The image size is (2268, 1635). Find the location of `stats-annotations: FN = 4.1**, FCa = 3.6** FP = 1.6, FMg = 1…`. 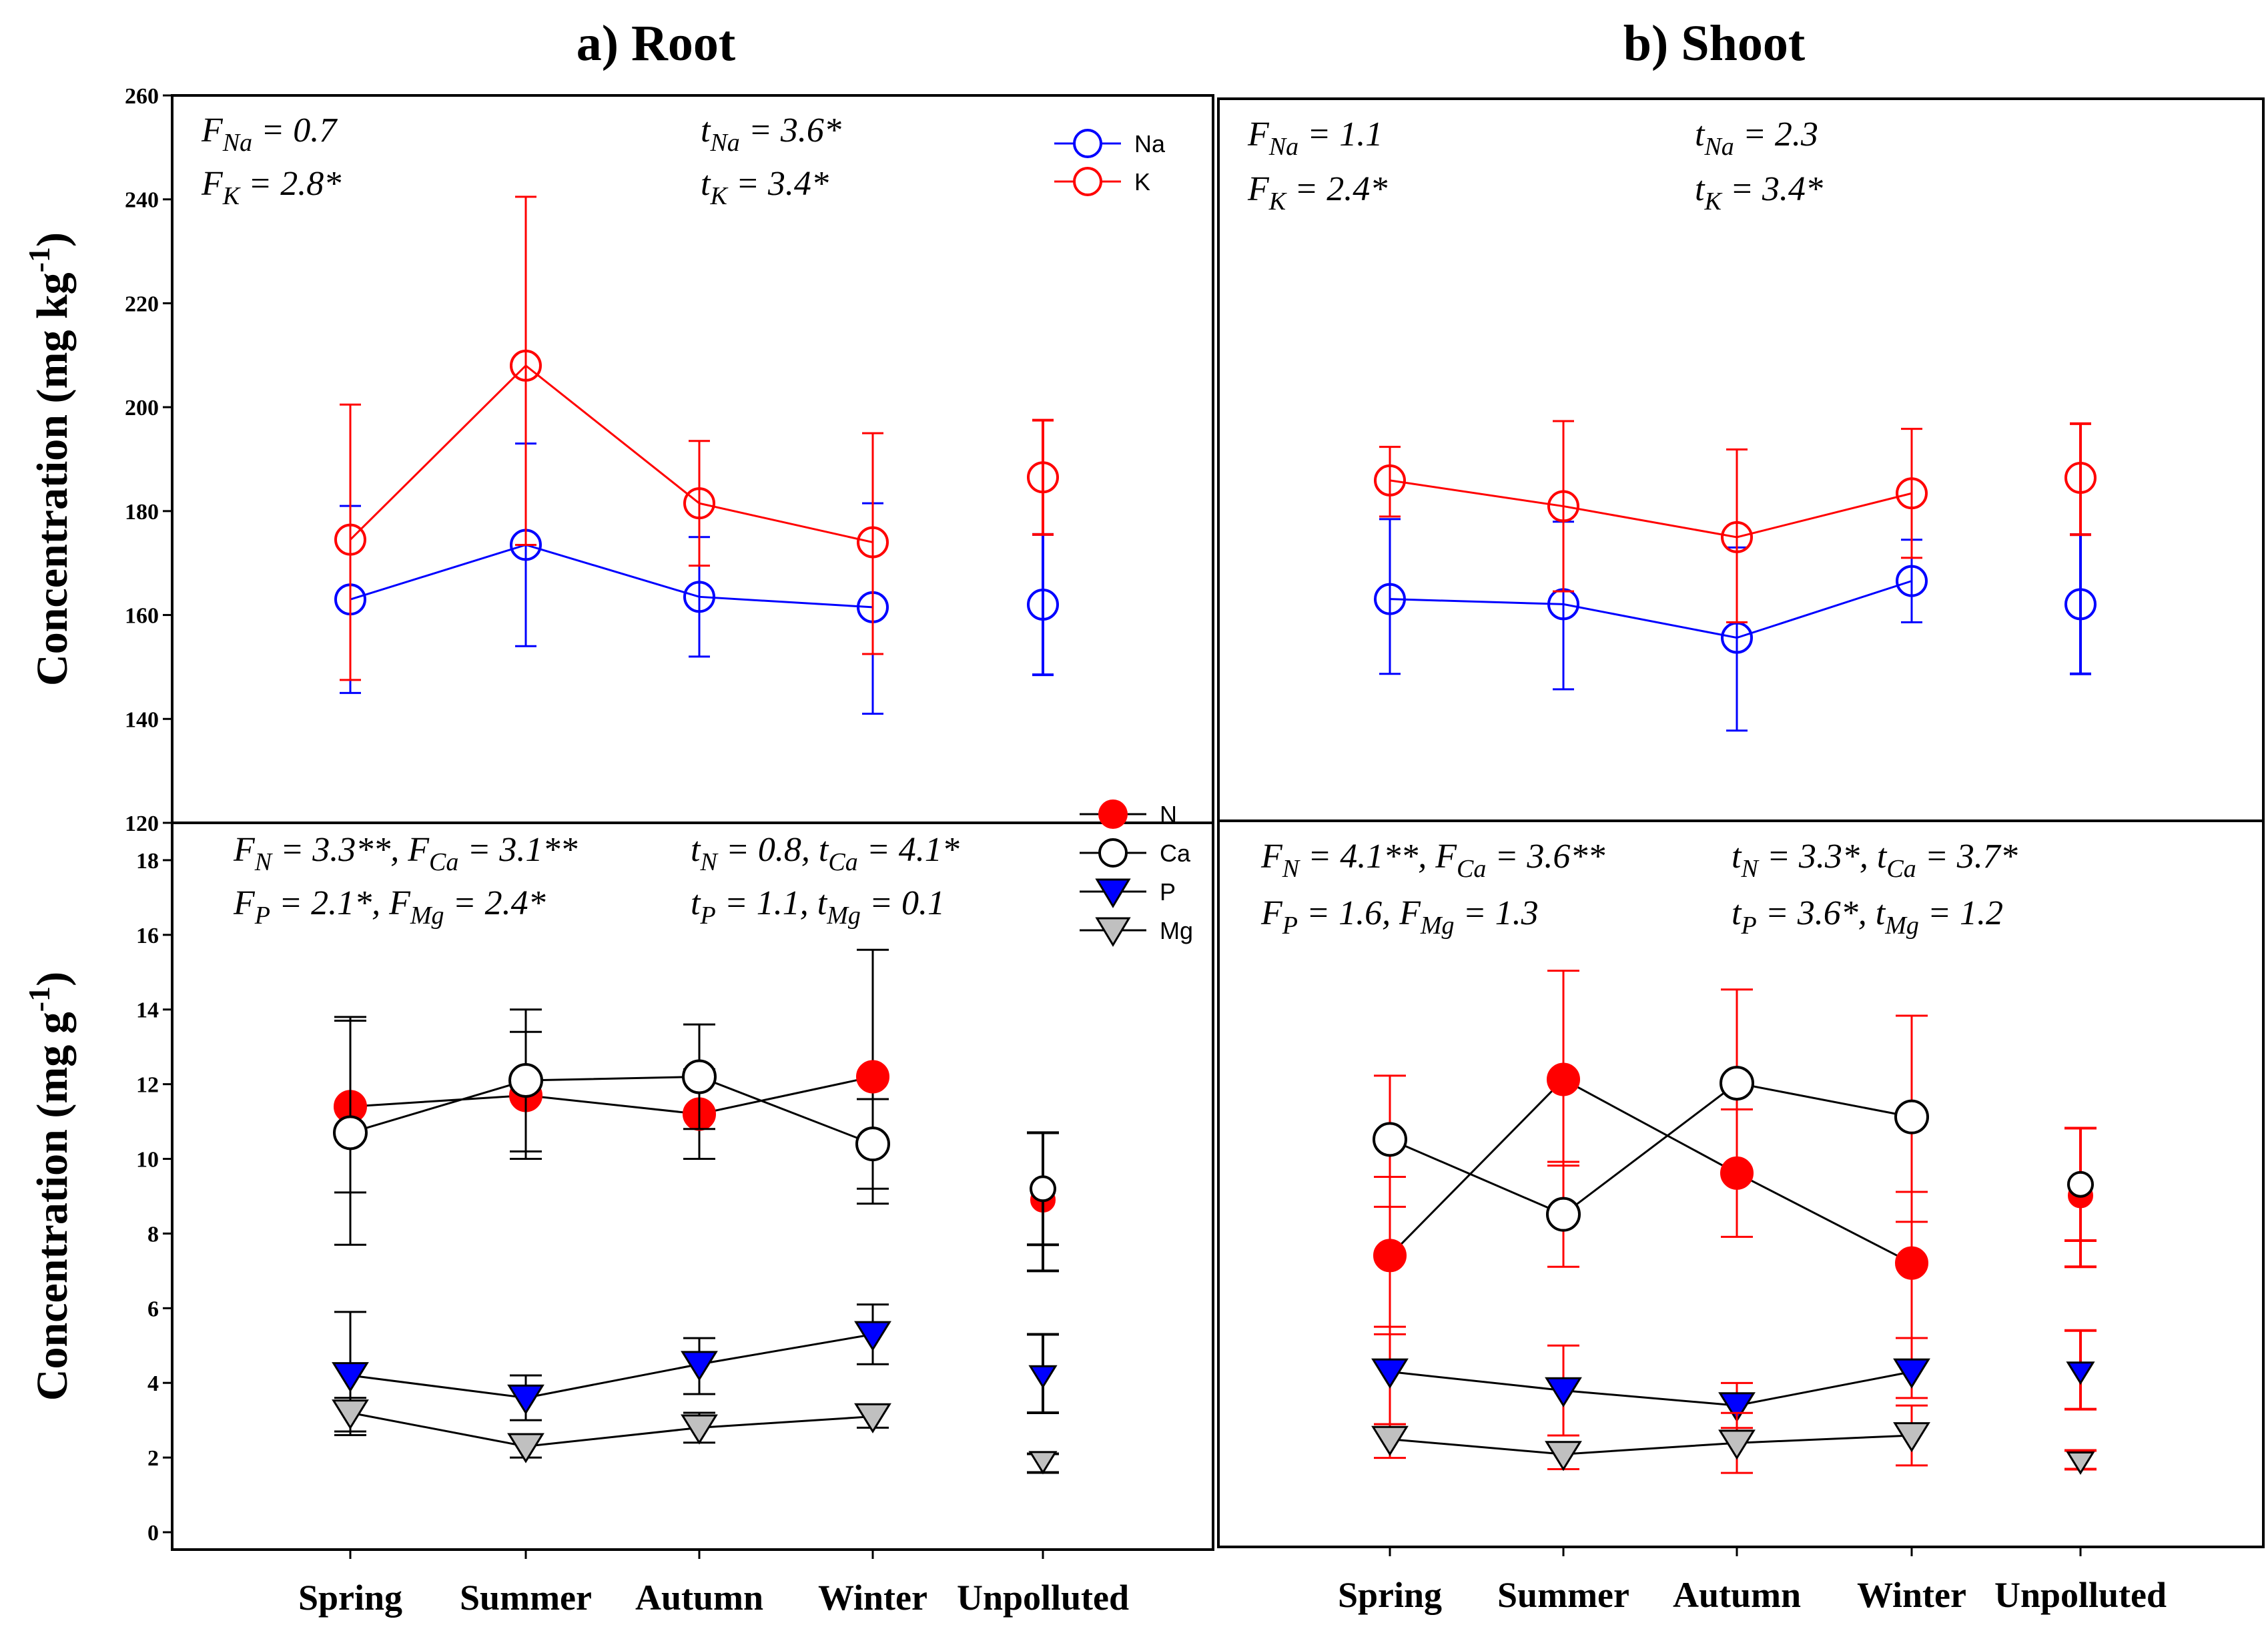

stats-annotations: FN = 4.1**, FCa = 3.6** FP = 1.6, FMg = 1… is located at coordinates (1639, 889).